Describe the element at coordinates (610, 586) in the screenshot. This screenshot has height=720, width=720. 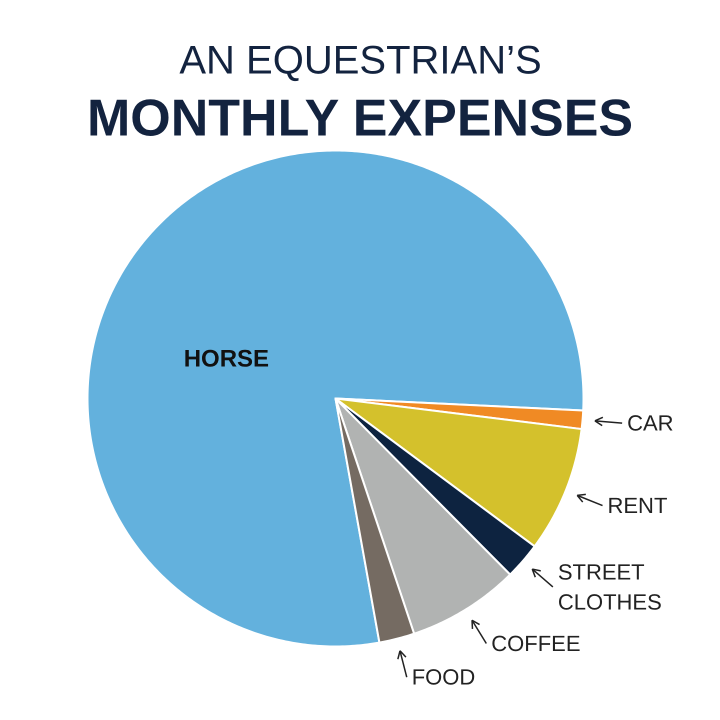
I see `slice-label: STREET CLOTHES` at that location.